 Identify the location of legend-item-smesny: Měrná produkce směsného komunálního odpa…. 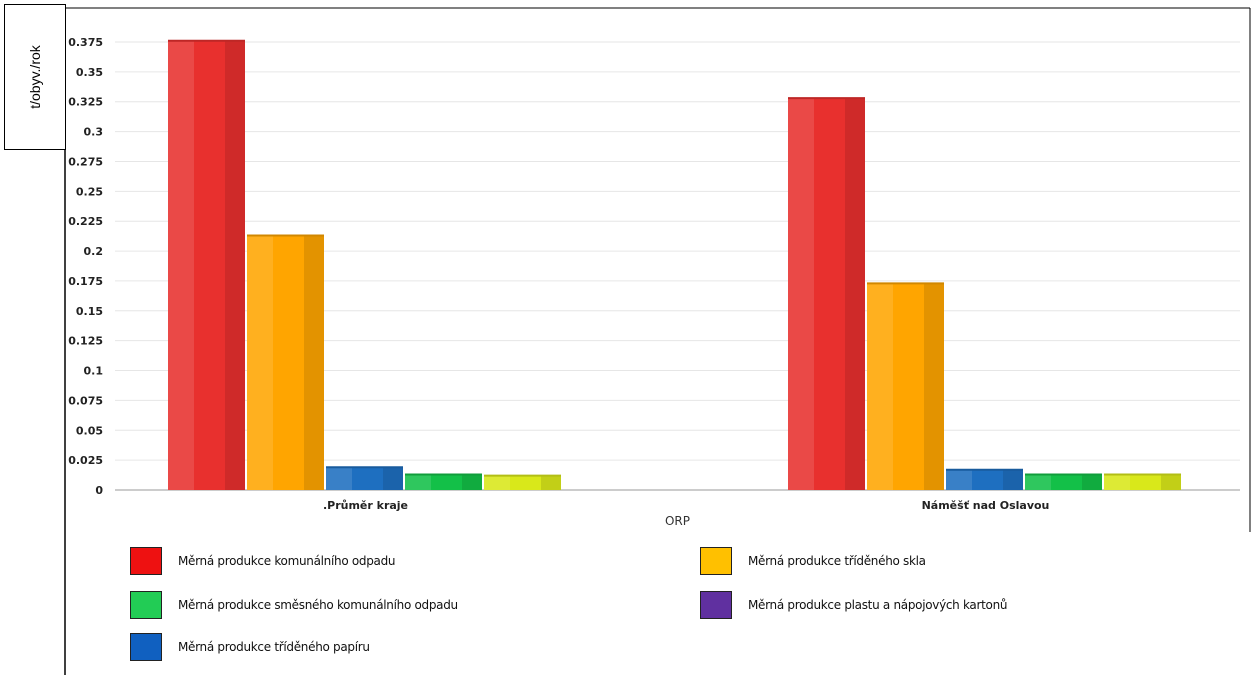
(294, 605).